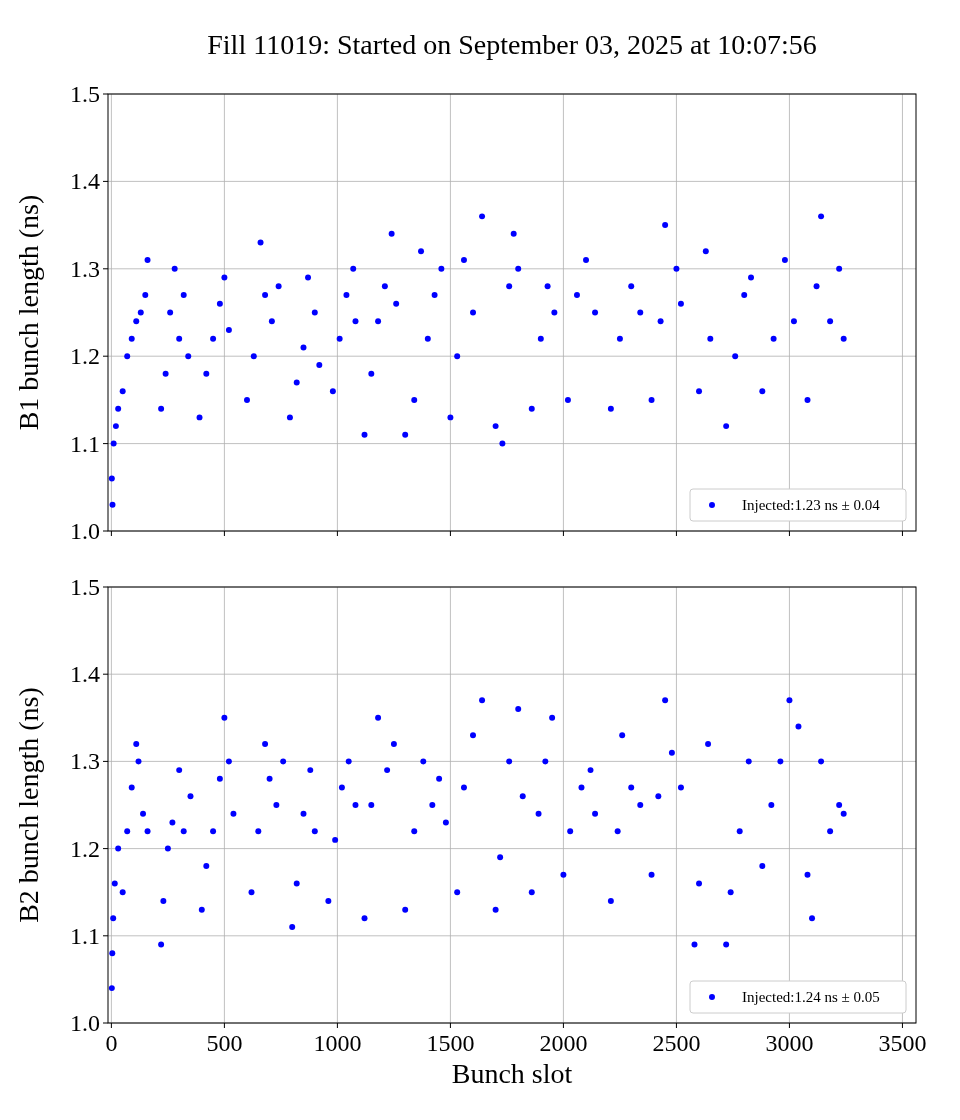 This screenshot has width=960, height=1120. I want to click on legend-label: Injected:1.23 ns ± 0.04, so click(811, 505).